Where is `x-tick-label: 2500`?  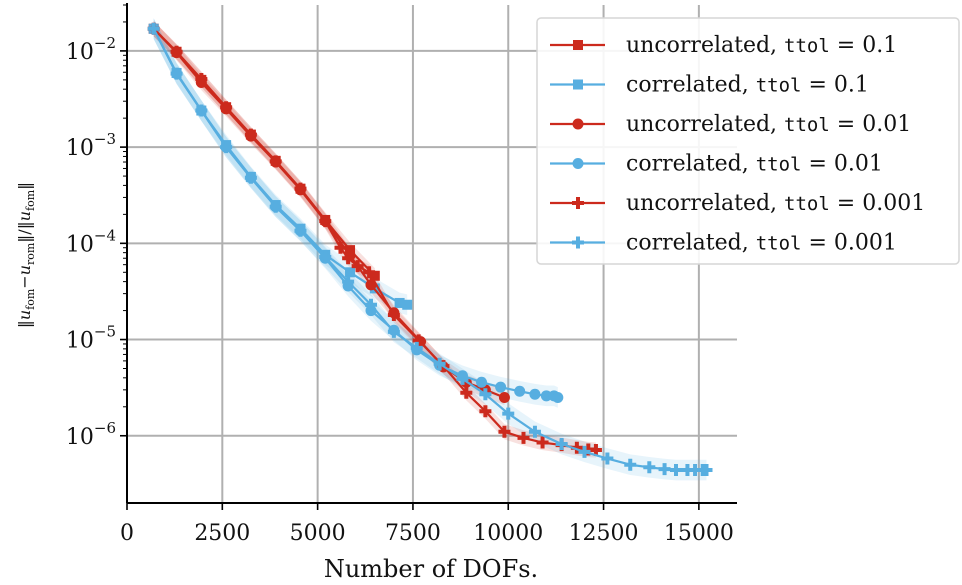
x-tick-label: 2500 is located at coordinates (222, 533).